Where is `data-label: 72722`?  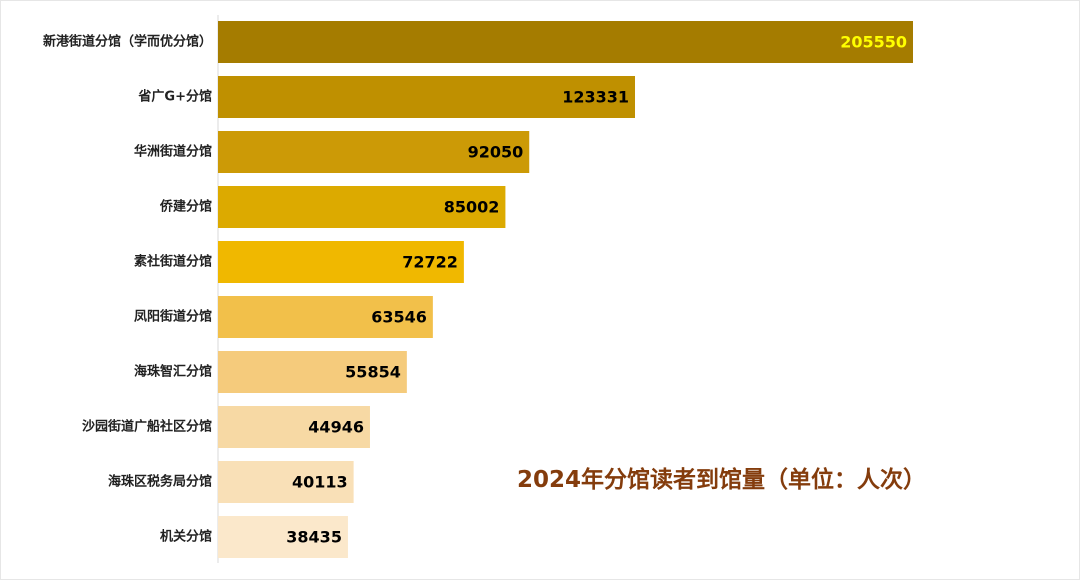
data-label: 72722 is located at coordinates (430, 262).